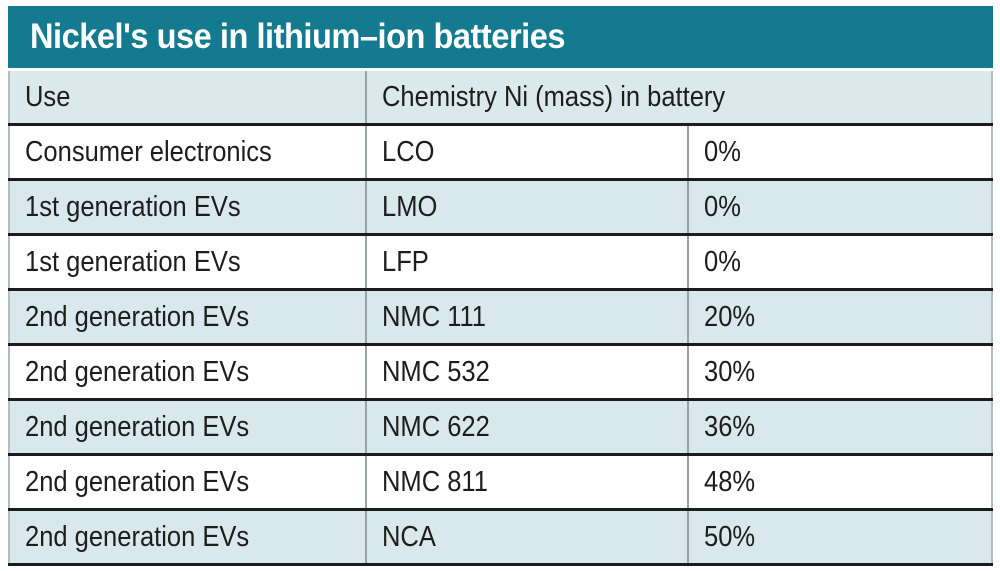 The height and width of the screenshot is (571, 1000). Describe the element at coordinates (188, 98) in the screenshot. I see `column-header-use: Use` at that location.